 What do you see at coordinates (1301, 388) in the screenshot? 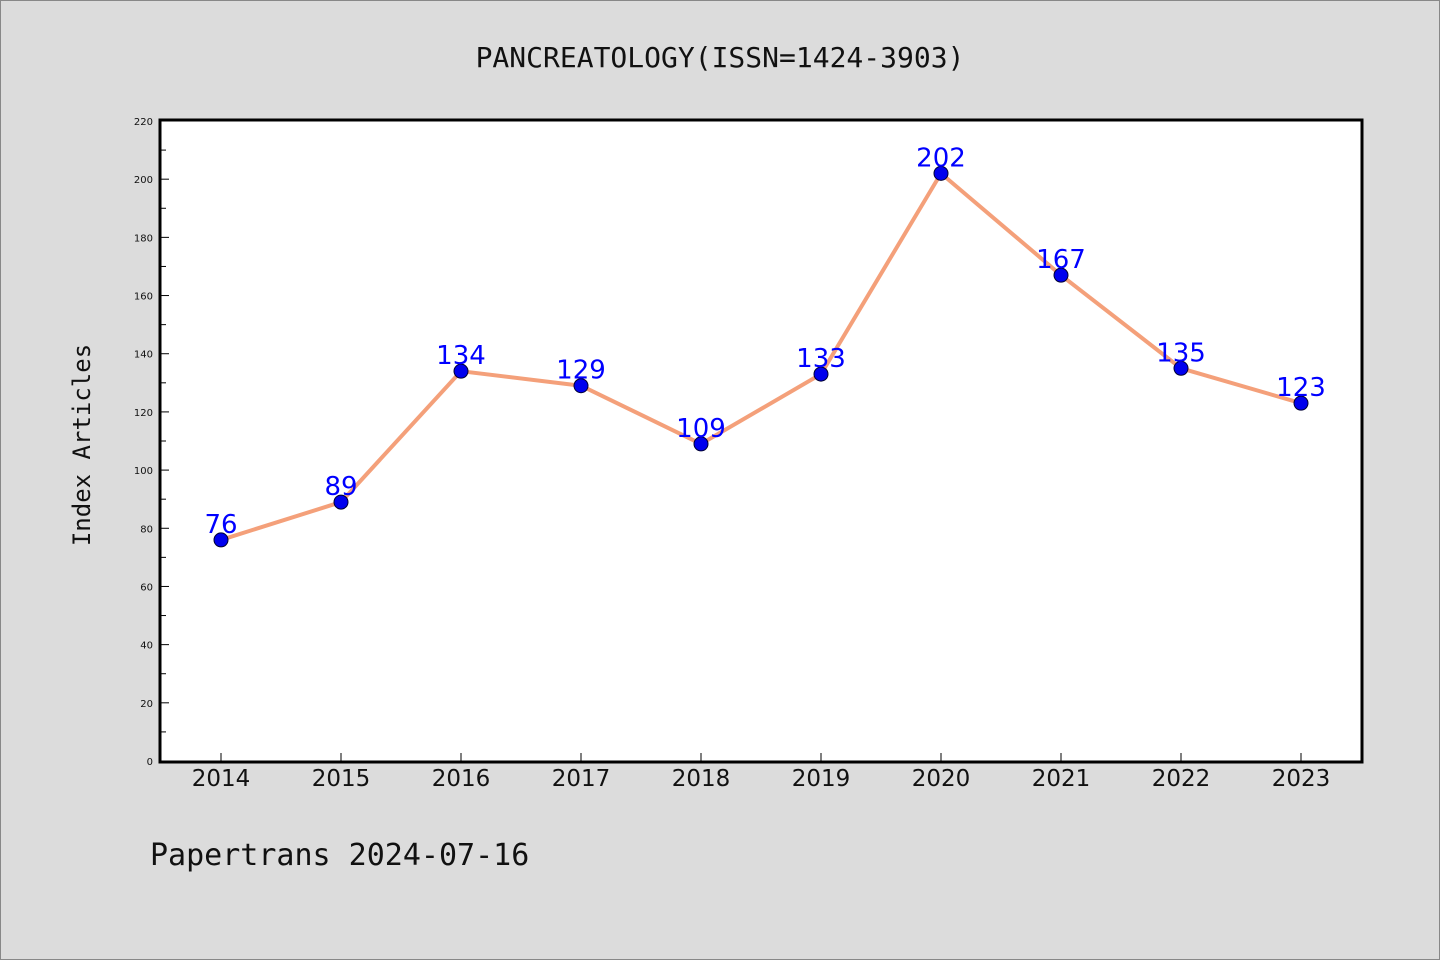
I see `data-label: 123` at bounding box center [1301, 388].